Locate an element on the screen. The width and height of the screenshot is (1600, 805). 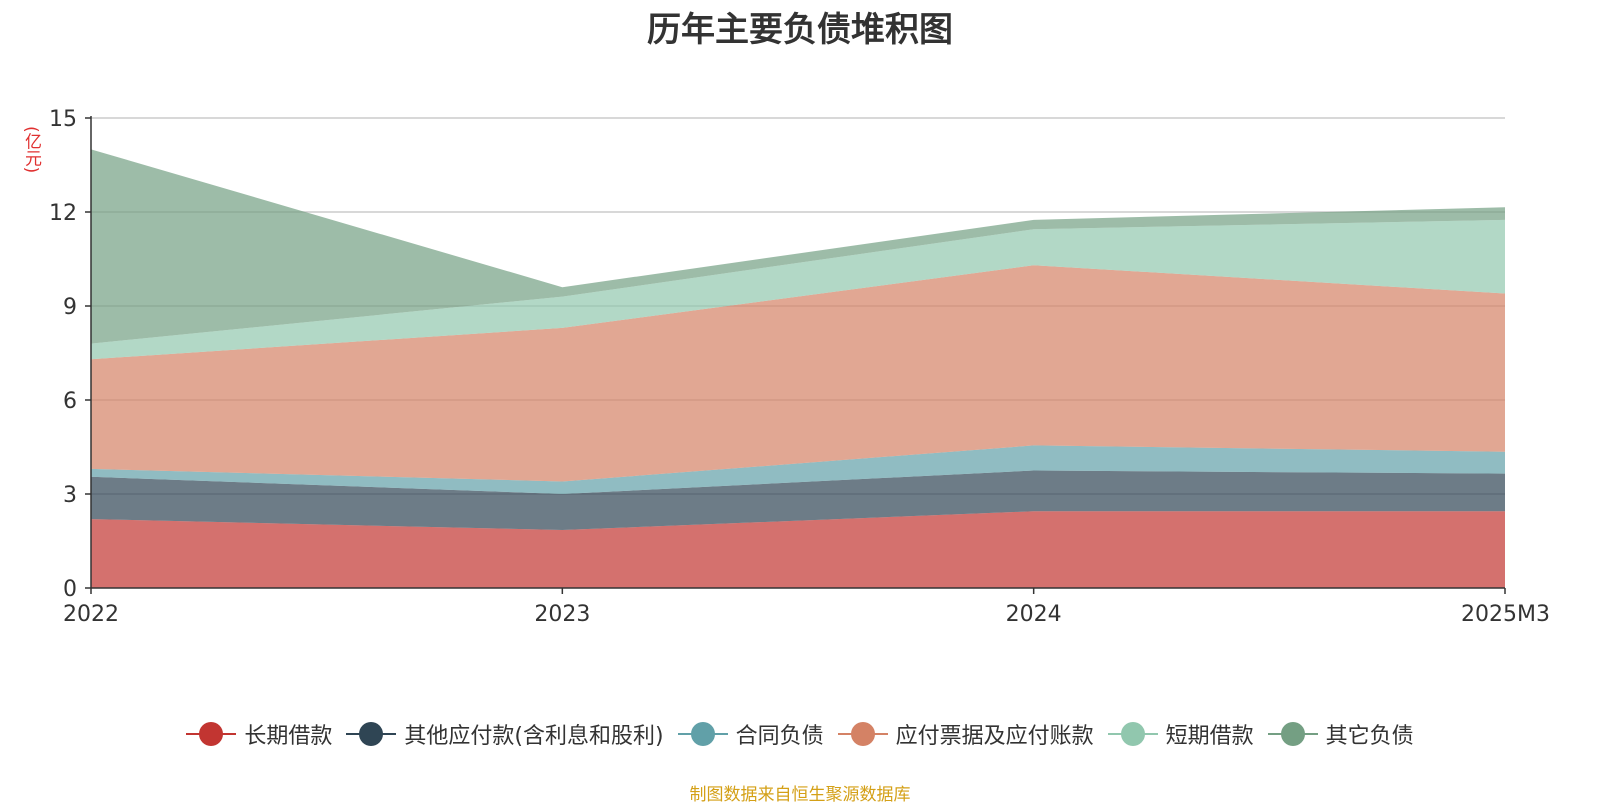
y-tick-label: 9 is located at coordinates (70, 307).